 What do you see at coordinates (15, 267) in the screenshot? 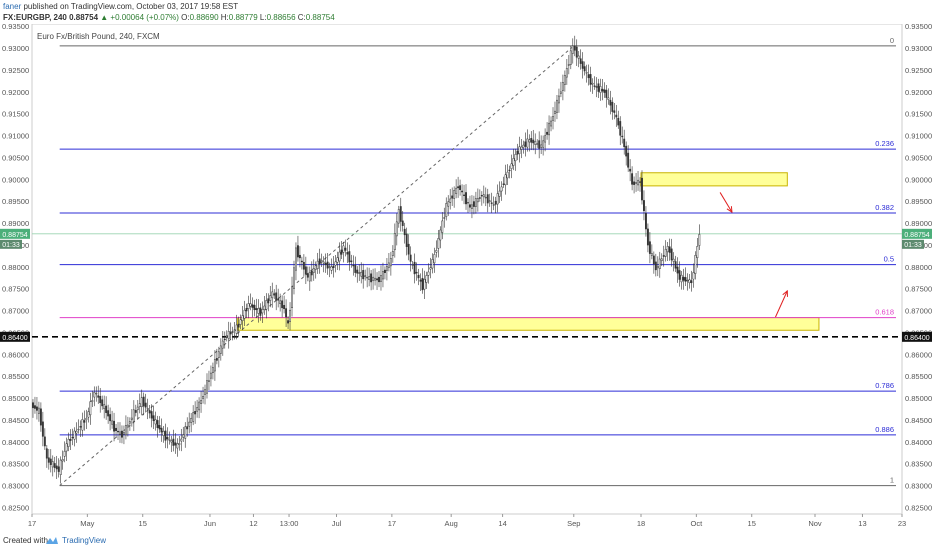
I see `y-tick-label-left: 0.88000` at bounding box center [15, 267].